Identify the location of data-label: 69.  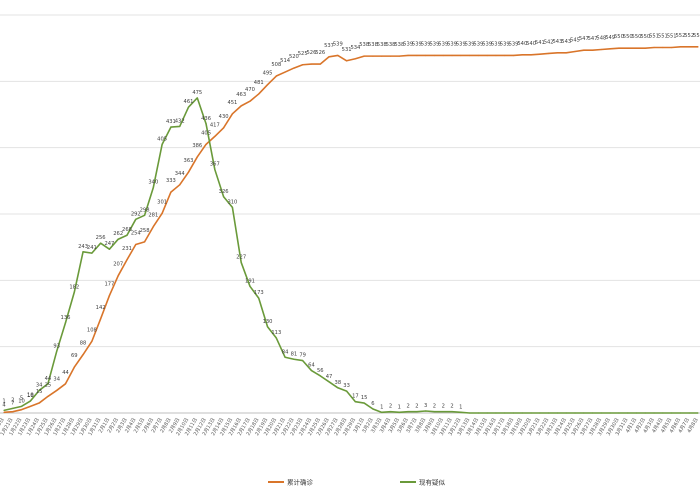
(74, 356).